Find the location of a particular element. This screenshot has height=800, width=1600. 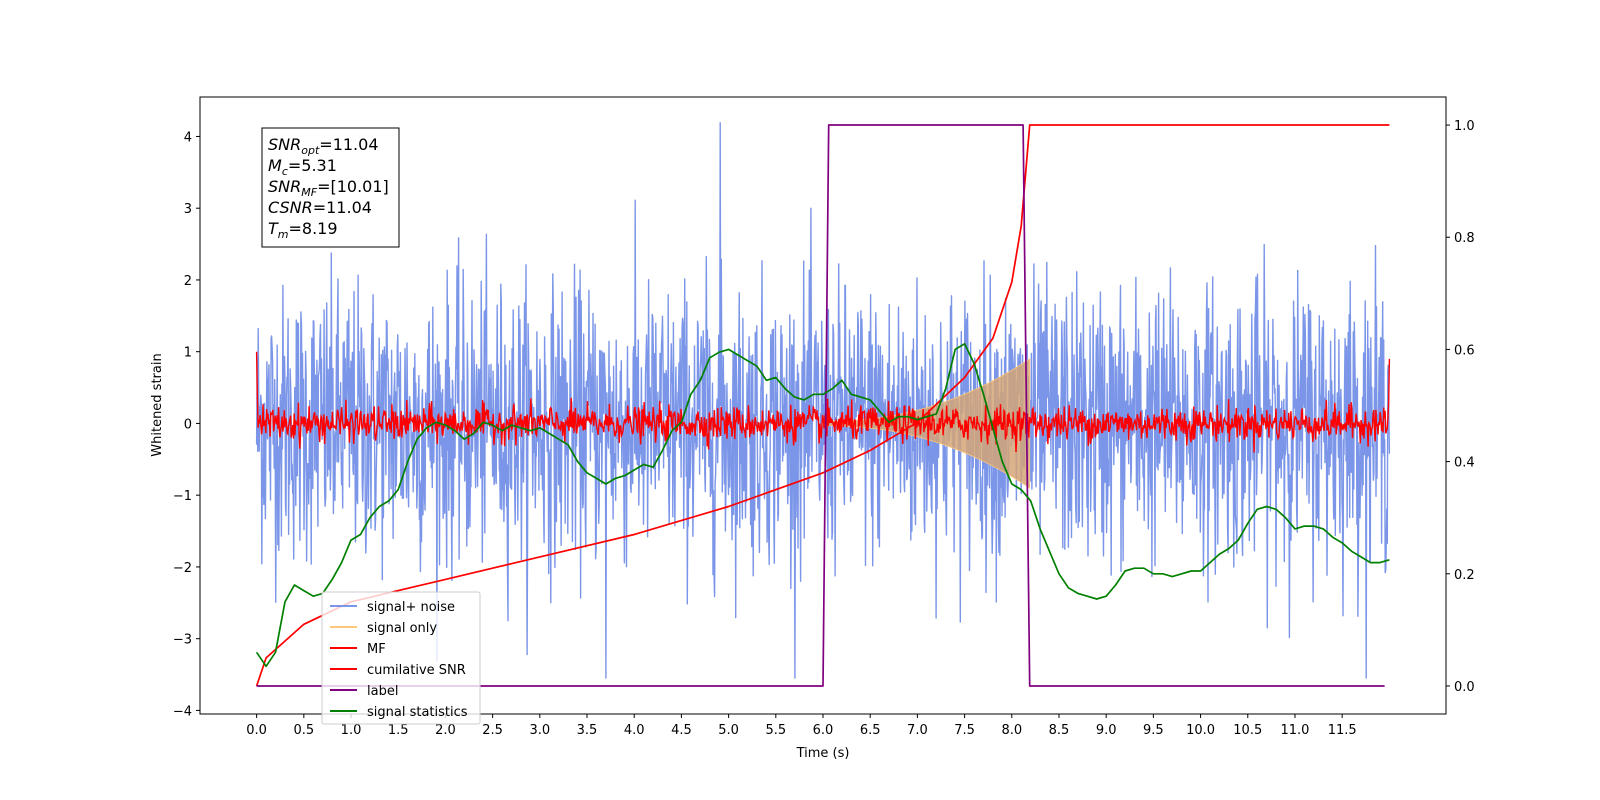

annotation-frame is located at coordinates (330, 187).